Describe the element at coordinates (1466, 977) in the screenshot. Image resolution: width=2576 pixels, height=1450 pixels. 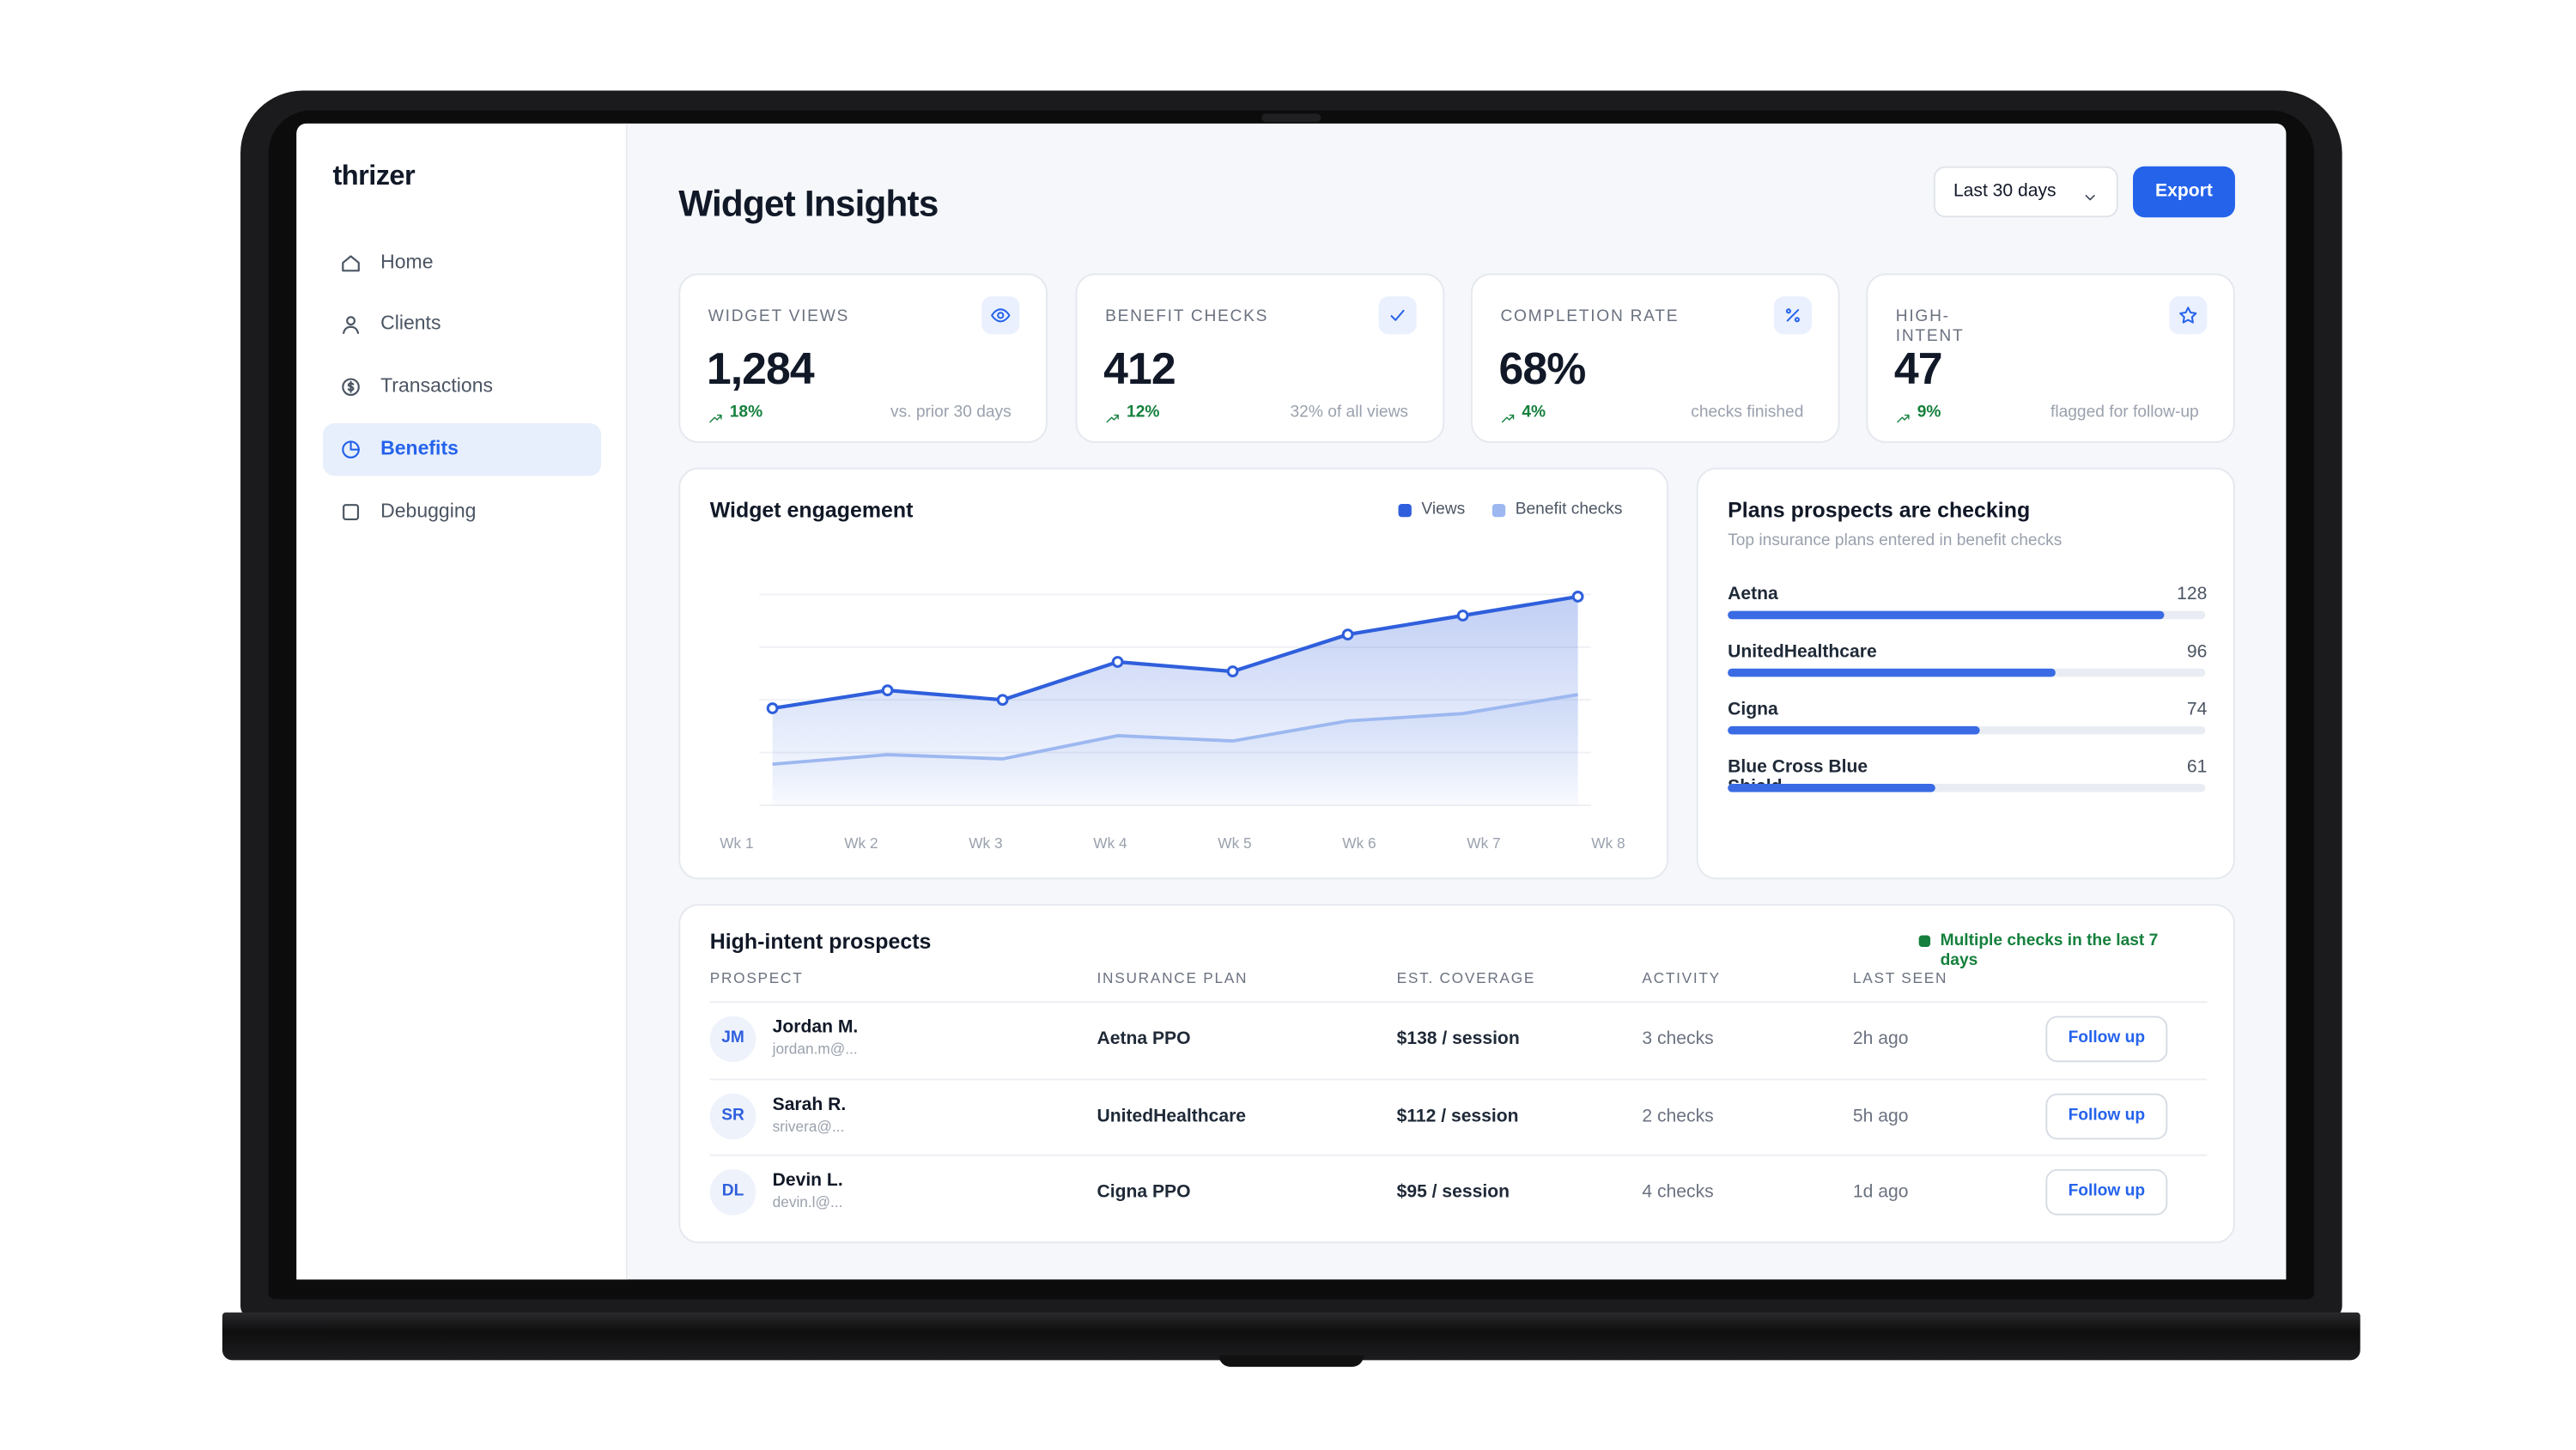
I see `column-header: EST. COVERAGE` at that location.